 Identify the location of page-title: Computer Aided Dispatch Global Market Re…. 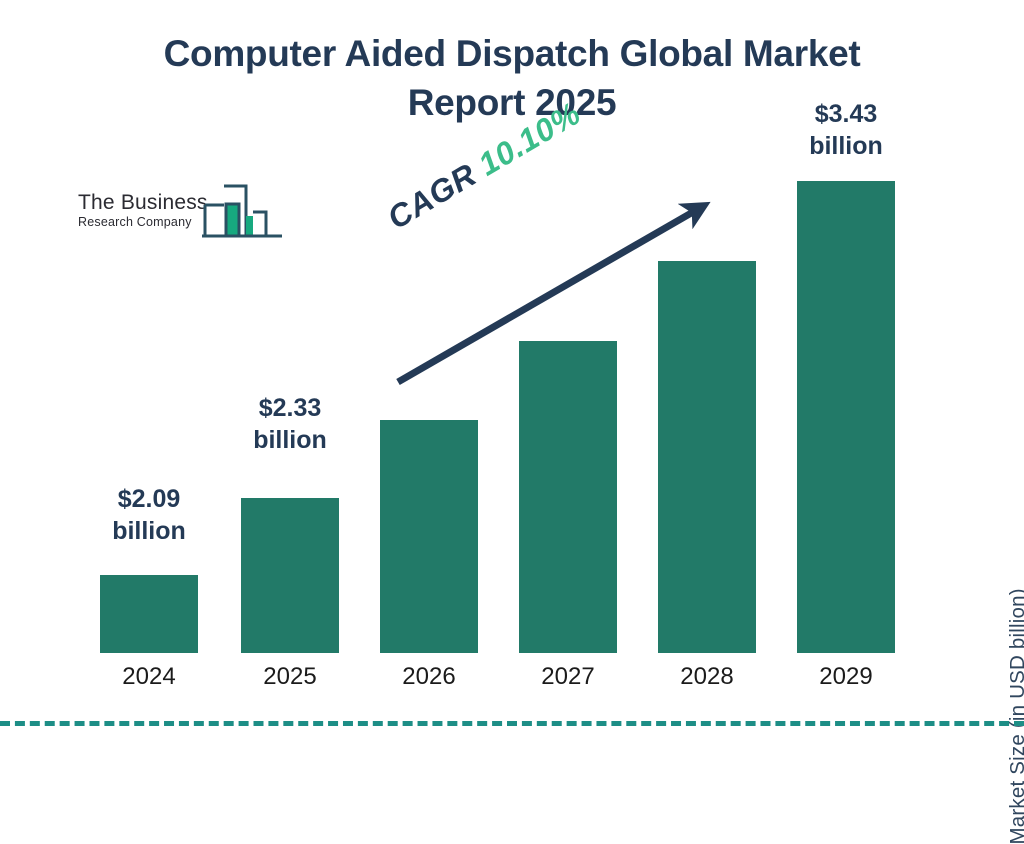
(512, 78).